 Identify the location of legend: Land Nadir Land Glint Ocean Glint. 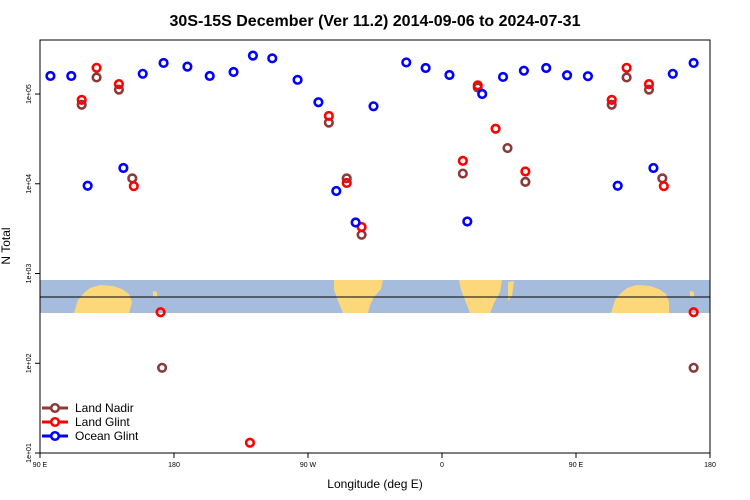
(90, 422).